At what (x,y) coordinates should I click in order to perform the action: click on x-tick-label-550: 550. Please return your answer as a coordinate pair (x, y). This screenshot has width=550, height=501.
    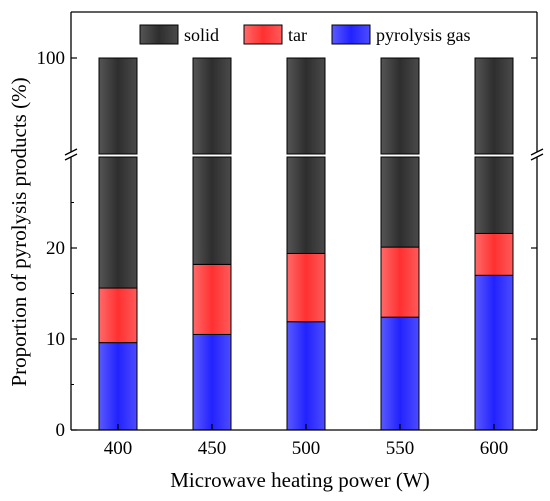
    Looking at the image, I should click on (400, 448).